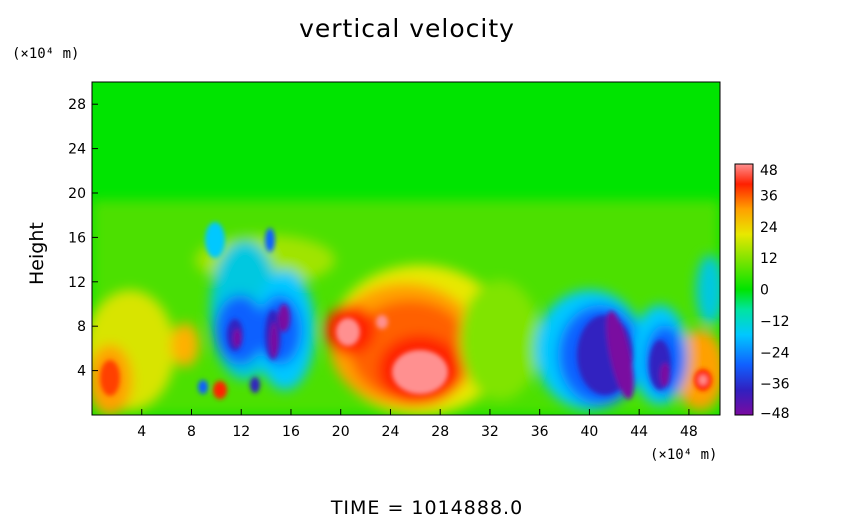 Image resolution: width=854 pixels, height=519 pixels. What do you see at coordinates (769, 171) in the screenshot?
I see `colorbar-tick-label: 48` at bounding box center [769, 171].